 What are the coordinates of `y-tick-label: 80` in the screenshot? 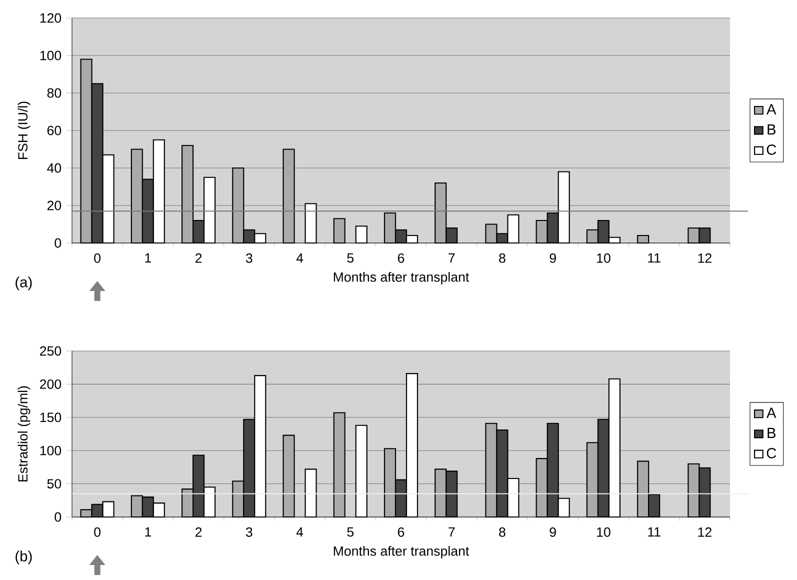 It's located at (54, 93).